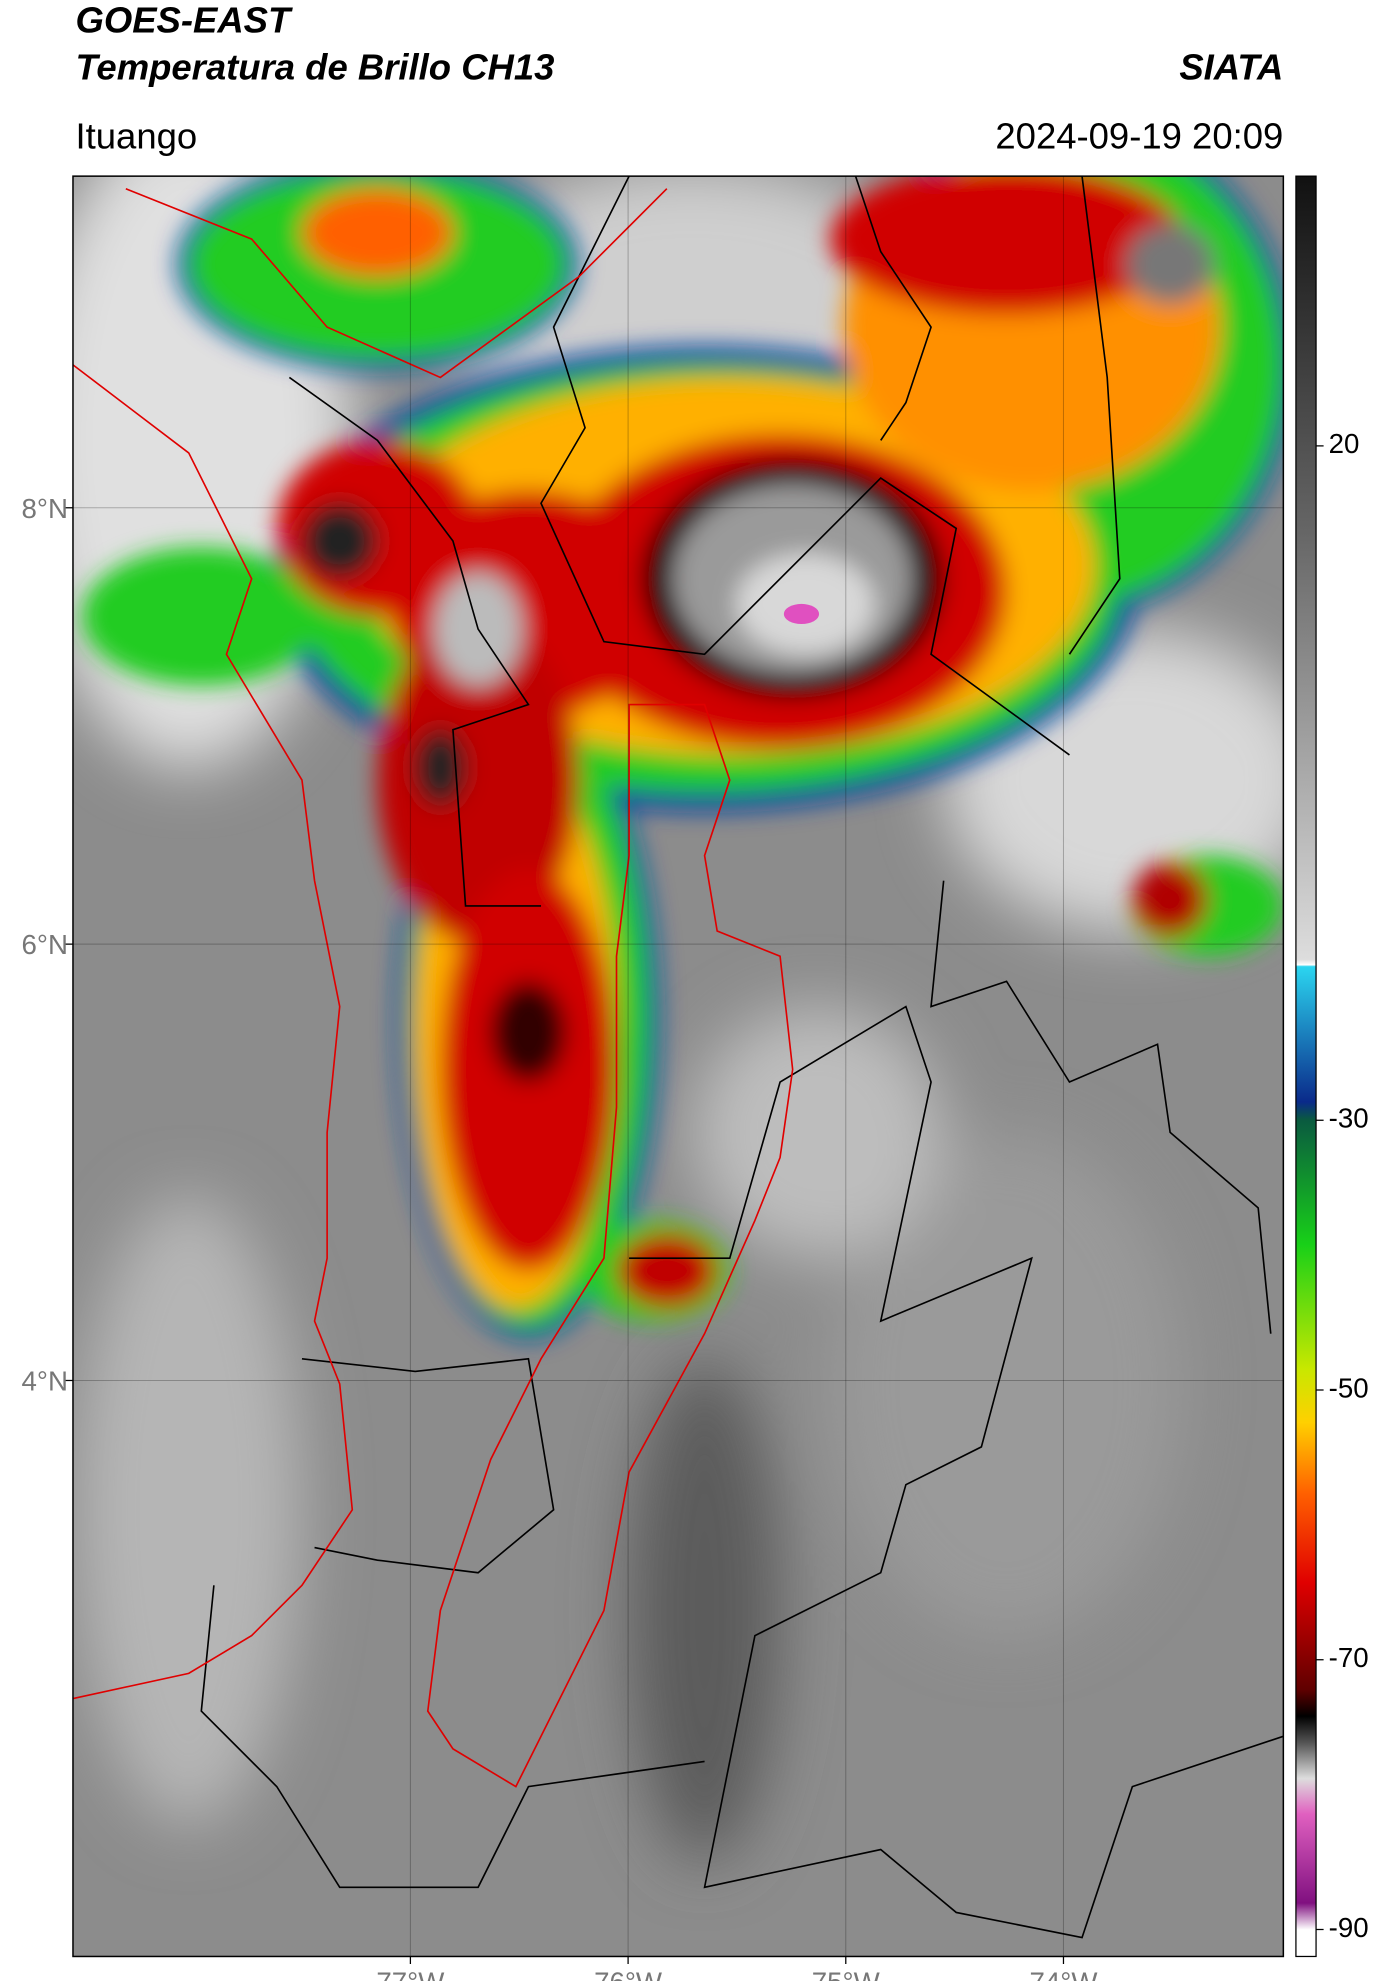 The image size is (1384, 1981). I want to click on title: GOES-EAST, so click(184, 20).